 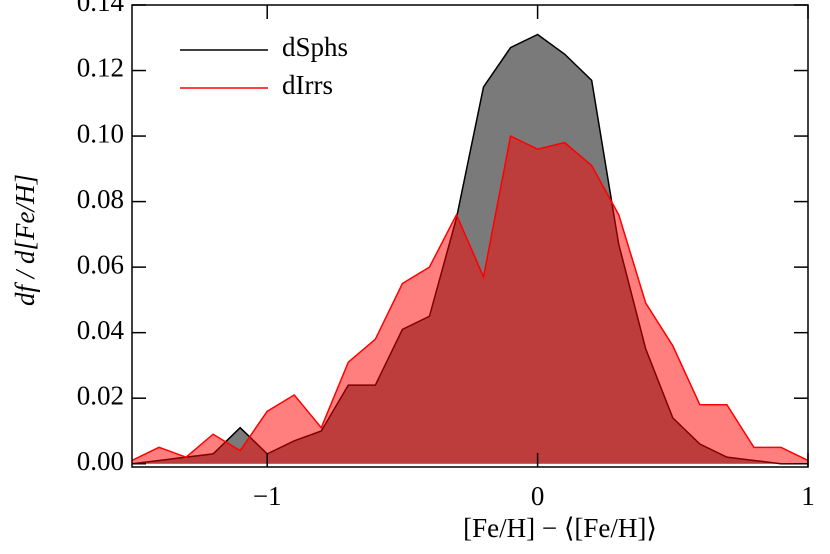 What do you see at coordinates (100, 68) in the screenshot?
I see `y-tick-label: 0.12` at bounding box center [100, 68].